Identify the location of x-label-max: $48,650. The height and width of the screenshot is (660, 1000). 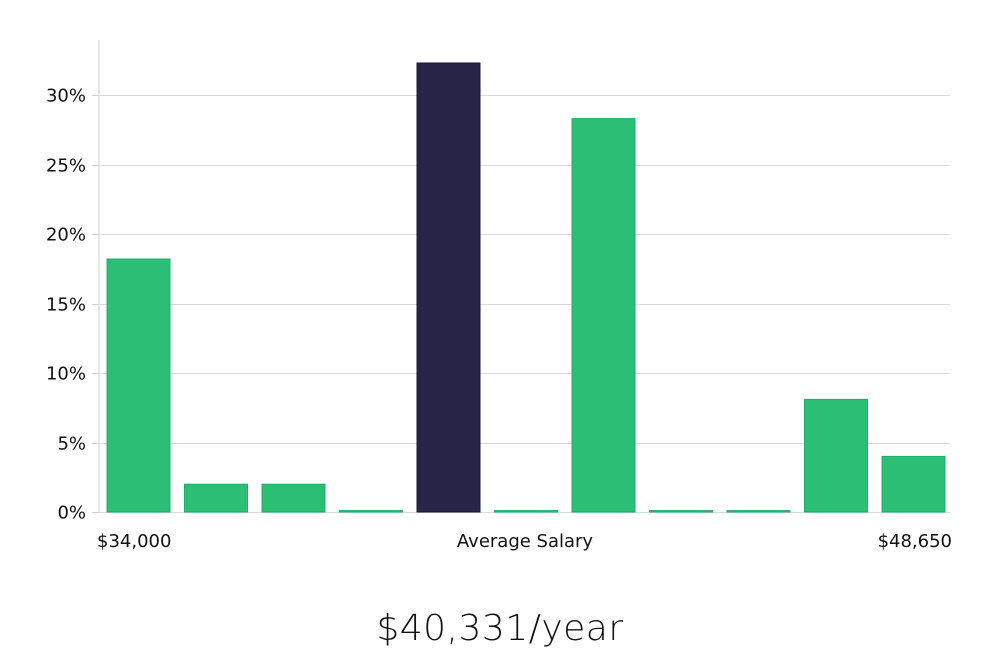
(915, 541).